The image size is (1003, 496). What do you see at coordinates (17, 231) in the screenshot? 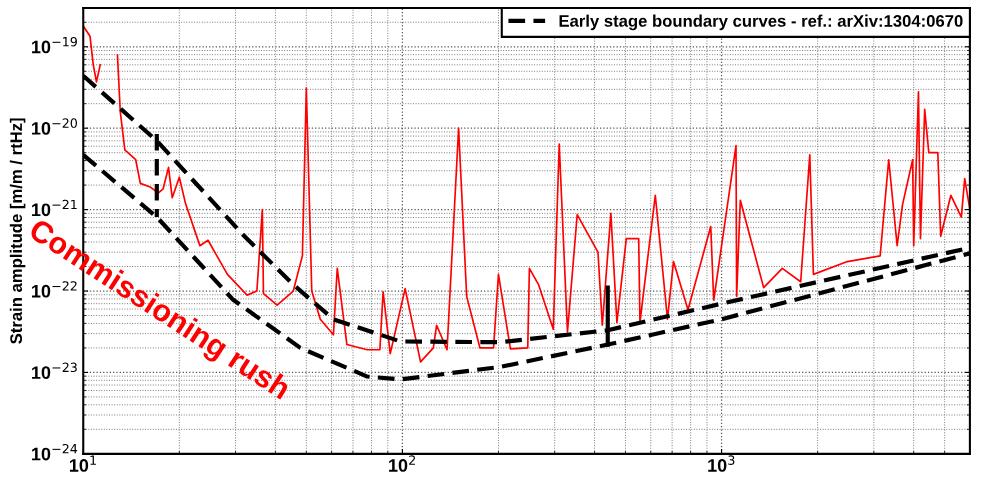
I see `y-axis-title: Strain amplitude [m/m / rtHz]` at bounding box center [17, 231].